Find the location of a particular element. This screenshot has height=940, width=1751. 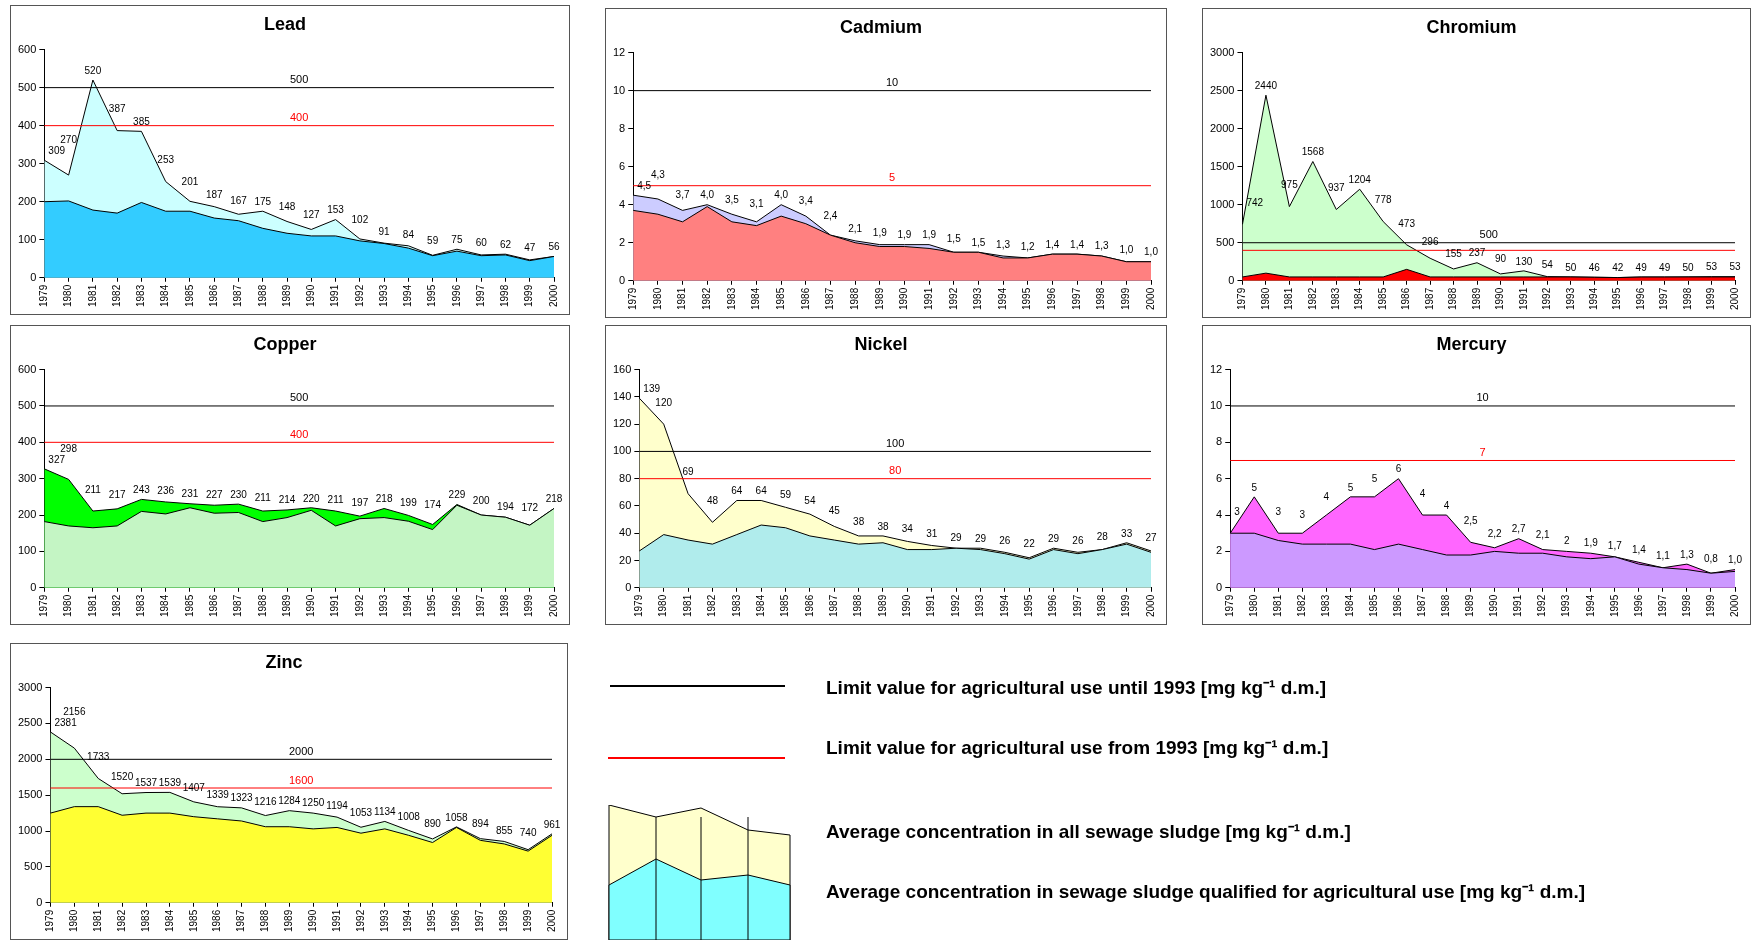

x-tick-label: 1981 is located at coordinates (92, 605).